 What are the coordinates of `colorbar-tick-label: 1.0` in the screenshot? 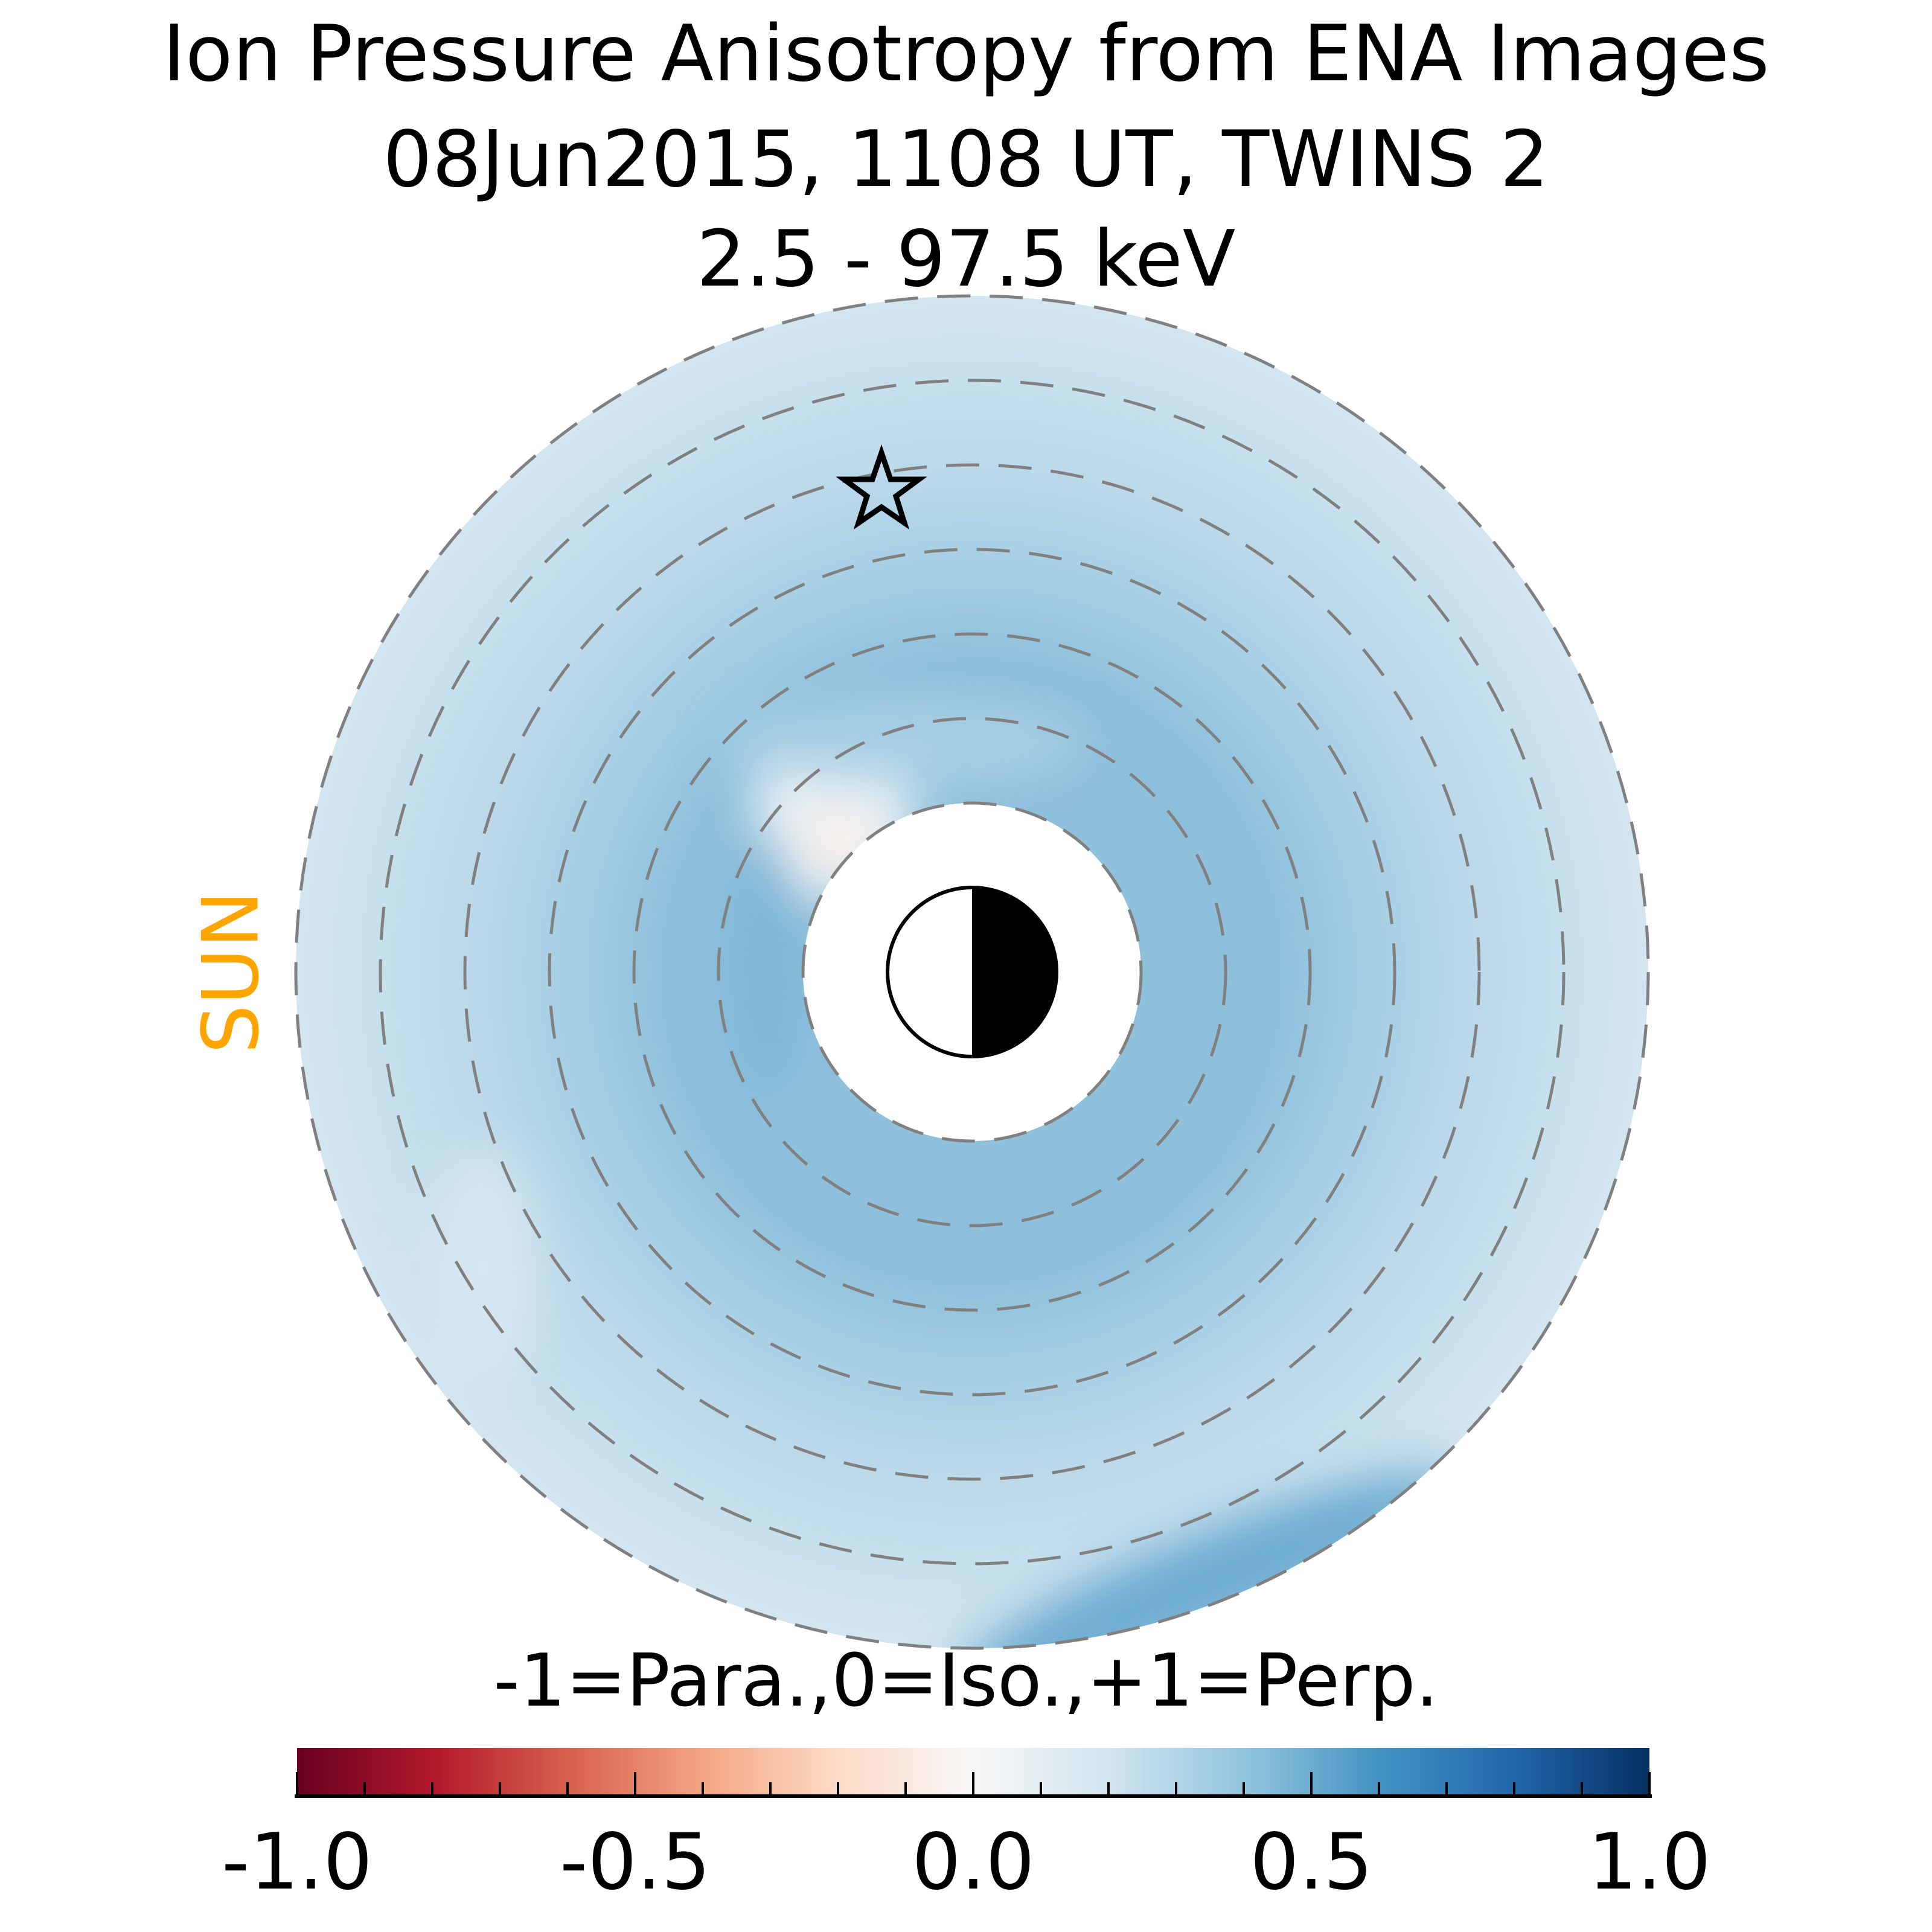 It's located at (1650, 1862).